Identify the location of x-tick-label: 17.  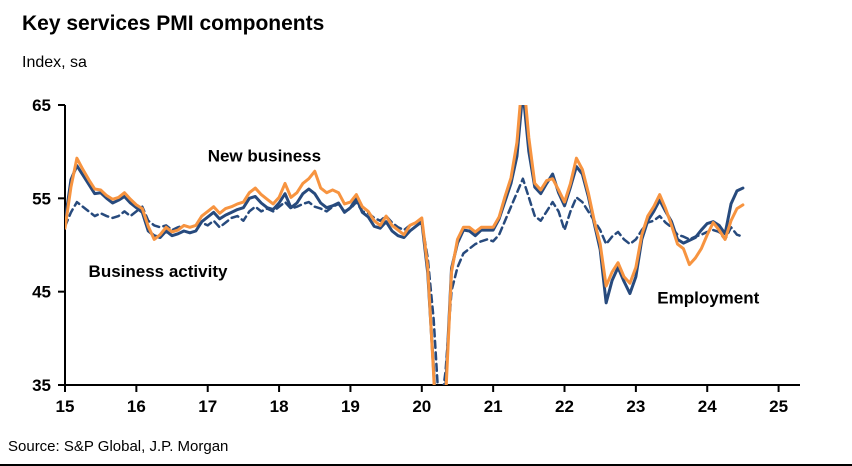
(207, 406).